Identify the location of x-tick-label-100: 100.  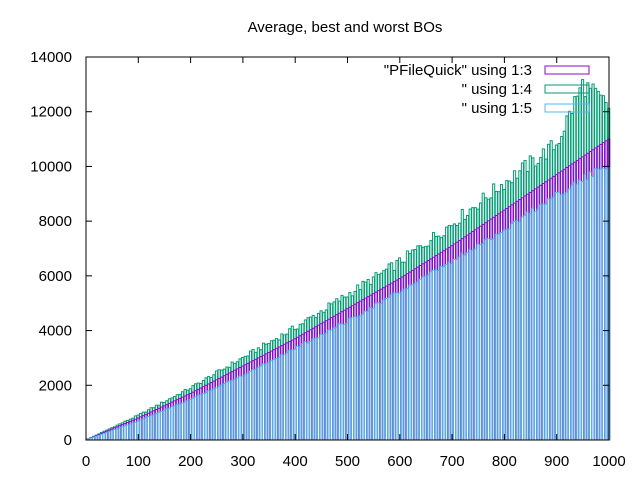
(138, 461).